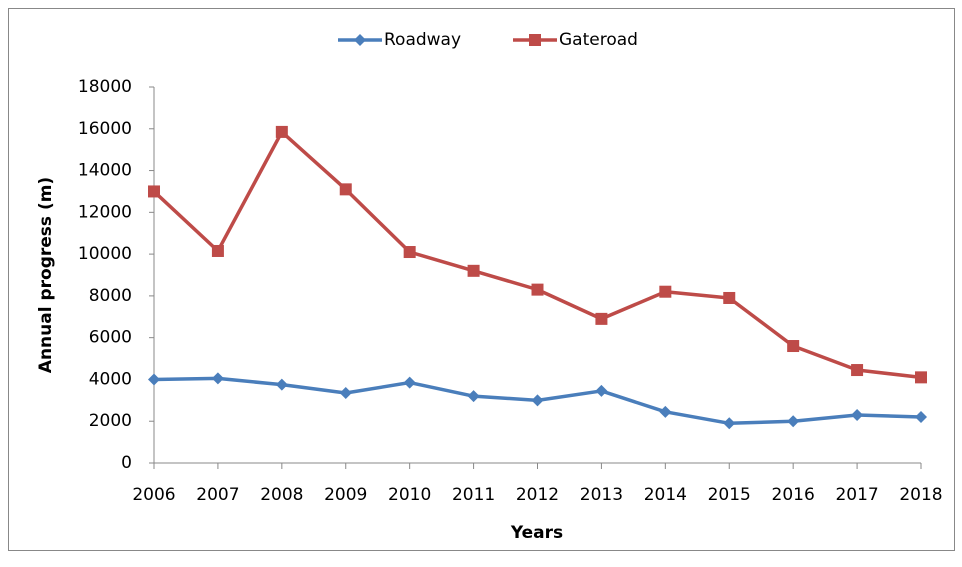  I want to click on x-tick-label: 2012, so click(537, 495).